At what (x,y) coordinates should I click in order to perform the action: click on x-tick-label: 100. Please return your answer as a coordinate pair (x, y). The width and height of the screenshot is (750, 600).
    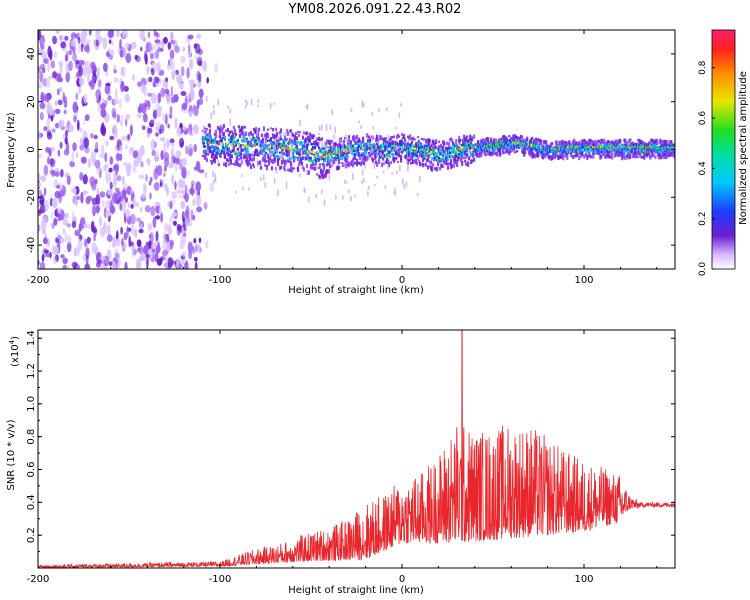
    Looking at the image, I should click on (583, 280).